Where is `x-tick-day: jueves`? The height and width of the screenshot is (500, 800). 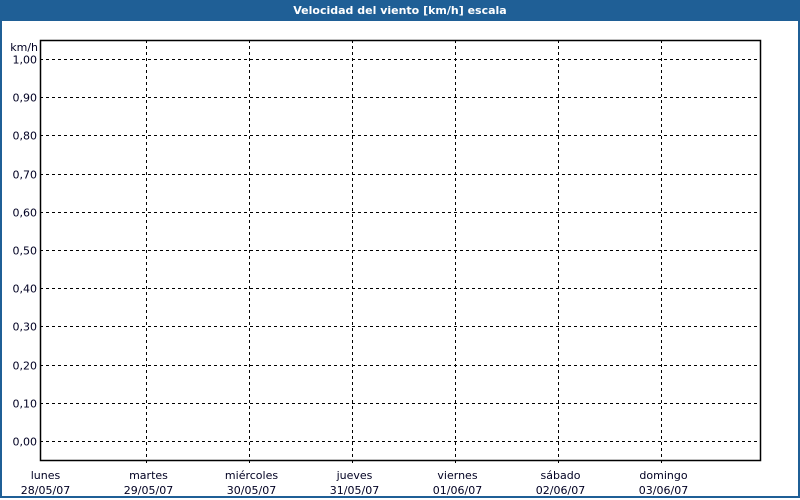 x-tick-day: jueves is located at coordinates (354, 475).